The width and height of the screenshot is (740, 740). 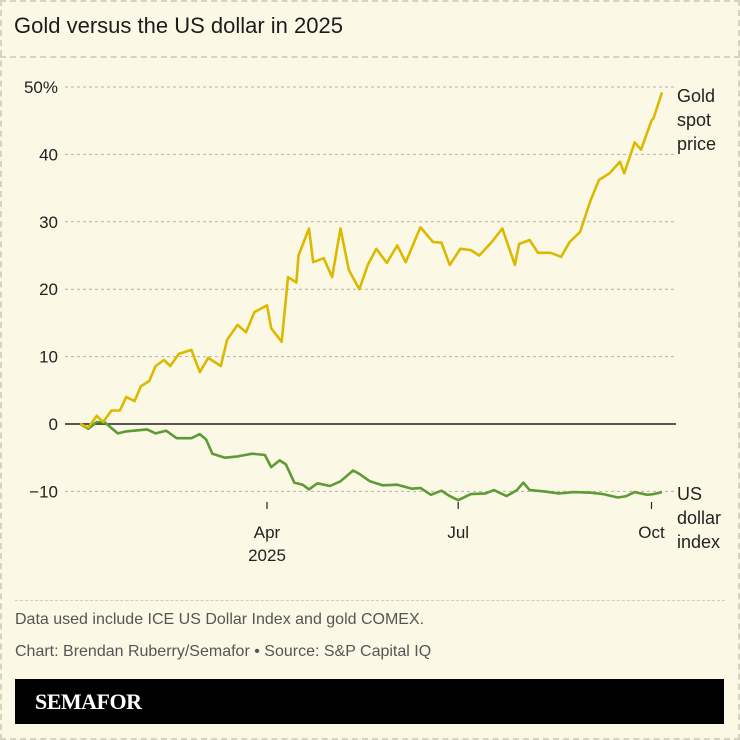 What do you see at coordinates (689, 494) in the screenshot?
I see `series-label: US` at bounding box center [689, 494].